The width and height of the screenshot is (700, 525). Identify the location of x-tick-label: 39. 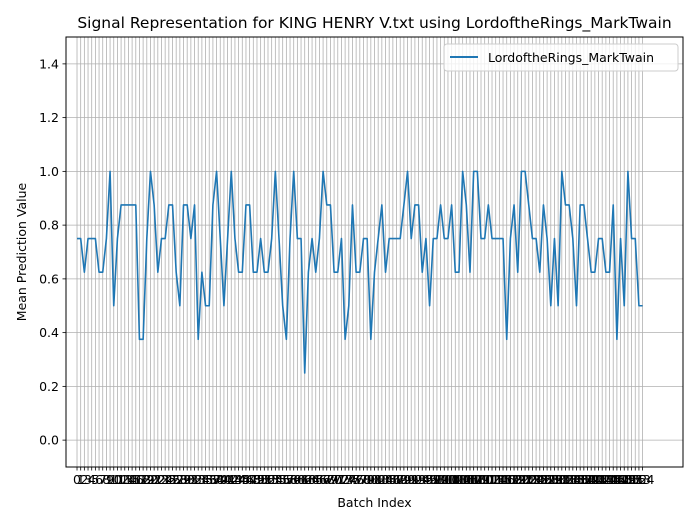
(220, 479).